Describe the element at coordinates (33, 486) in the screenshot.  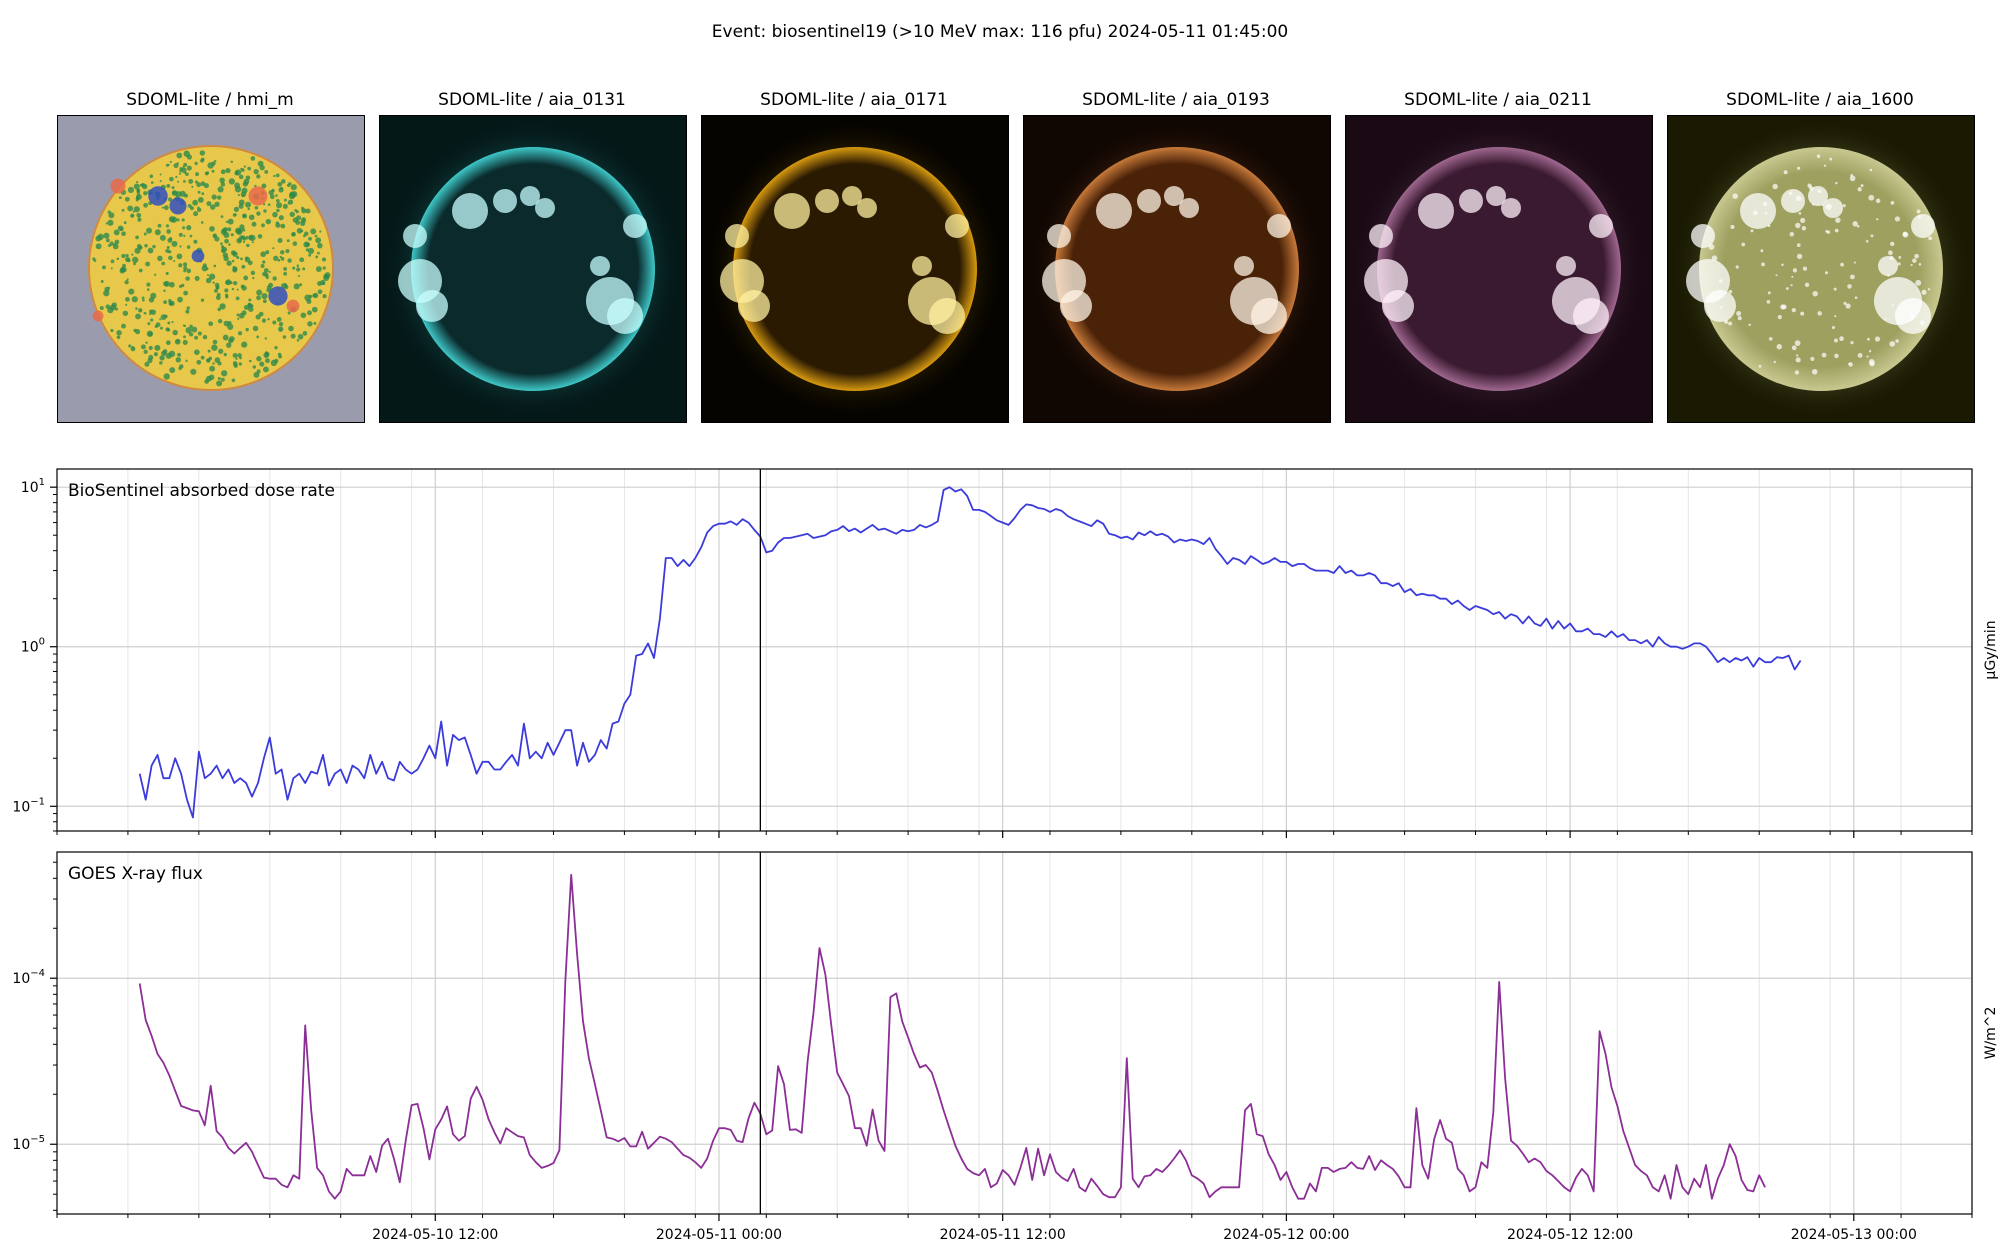
I see `y-tick-label: 10¹` at that location.